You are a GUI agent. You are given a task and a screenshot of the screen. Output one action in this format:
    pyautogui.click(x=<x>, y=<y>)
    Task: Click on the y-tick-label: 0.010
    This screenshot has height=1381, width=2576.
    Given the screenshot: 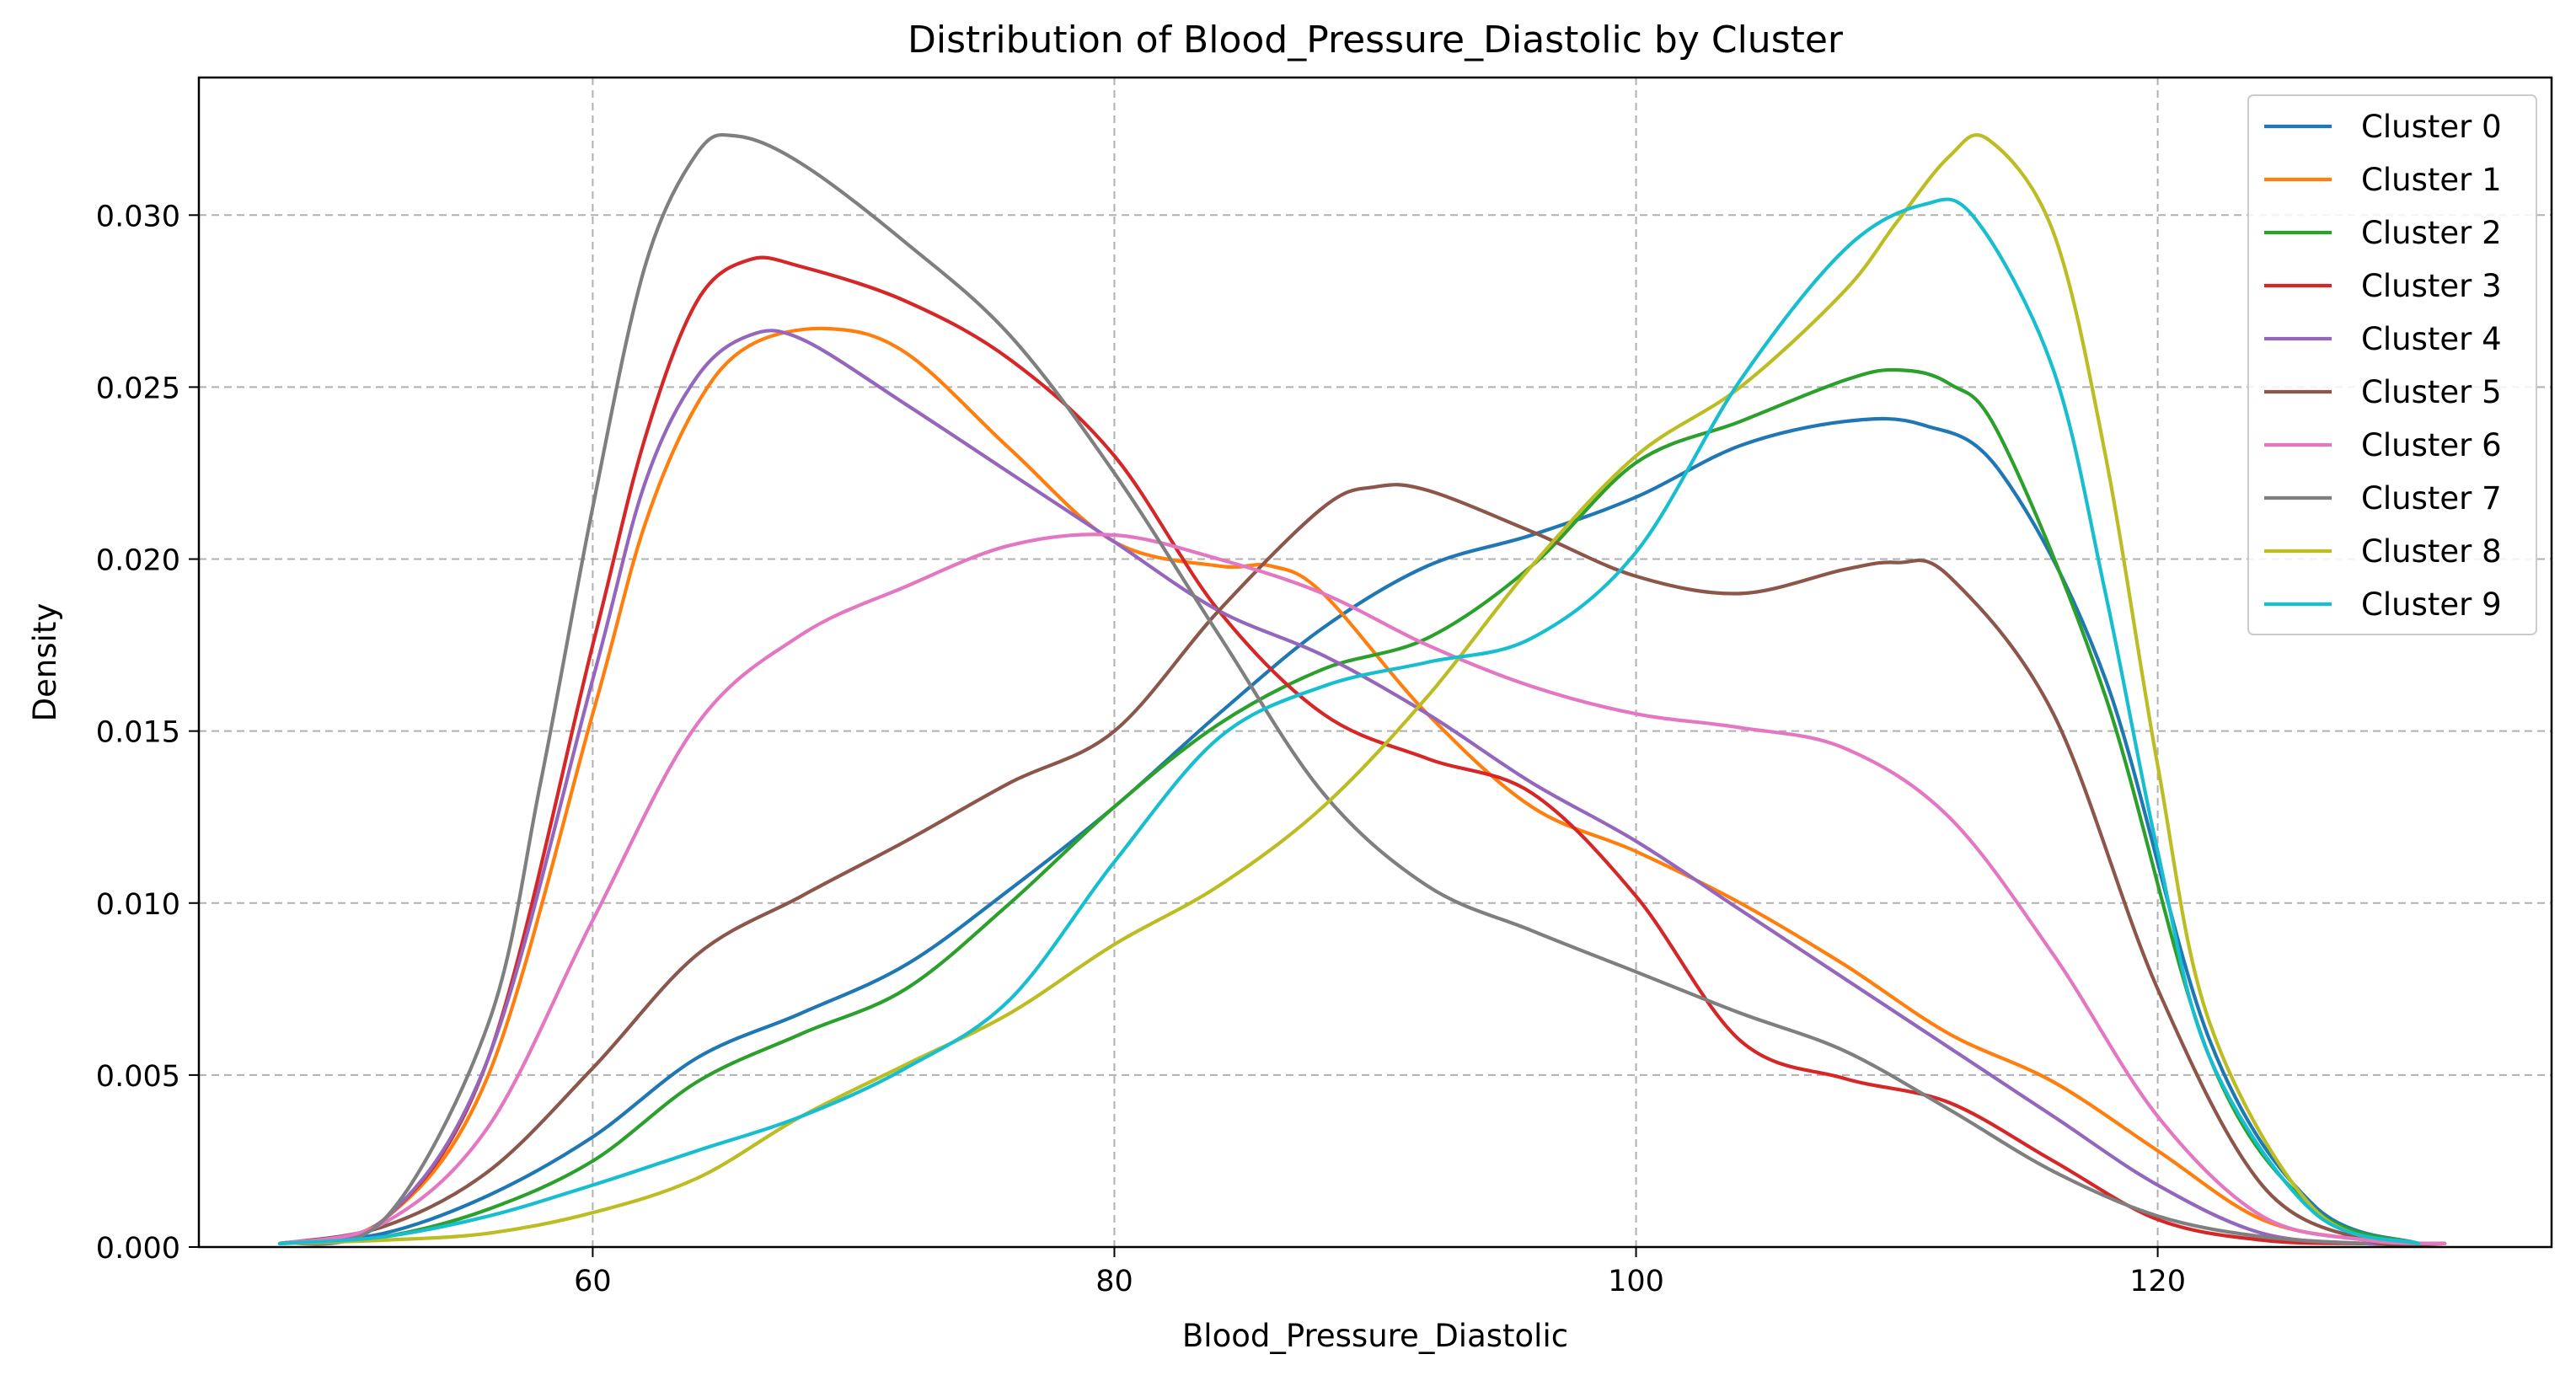 What is the action you would take?
    pyautogui.click(x=138, y=905)
    